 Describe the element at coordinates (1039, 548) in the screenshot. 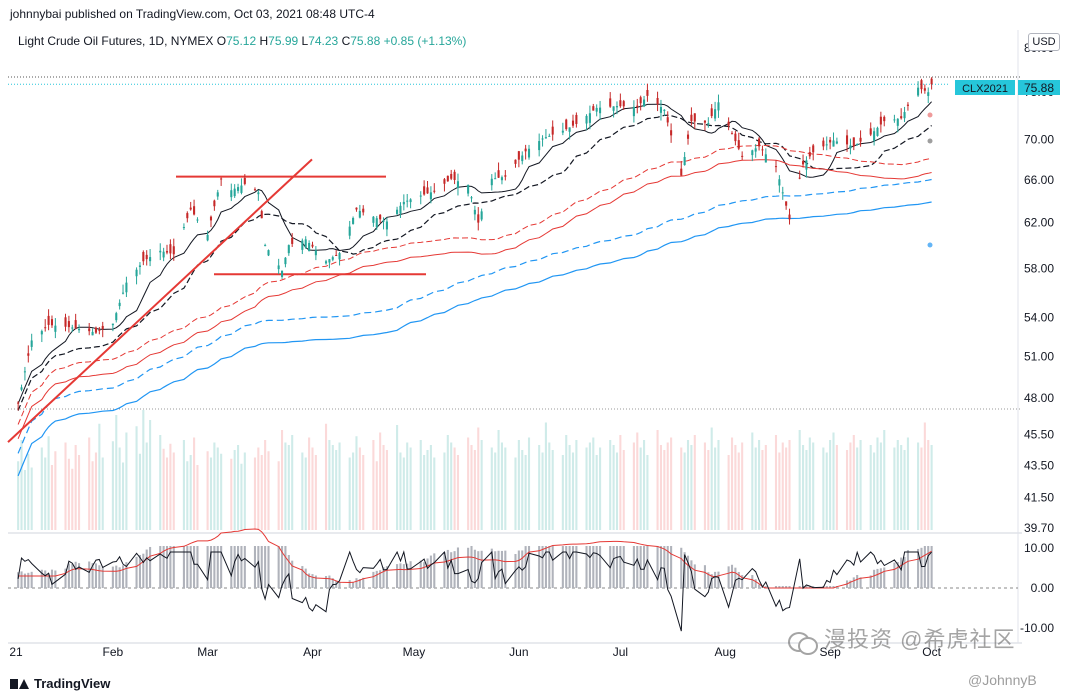

I see `osc-tick-0: 10.00` at that location.